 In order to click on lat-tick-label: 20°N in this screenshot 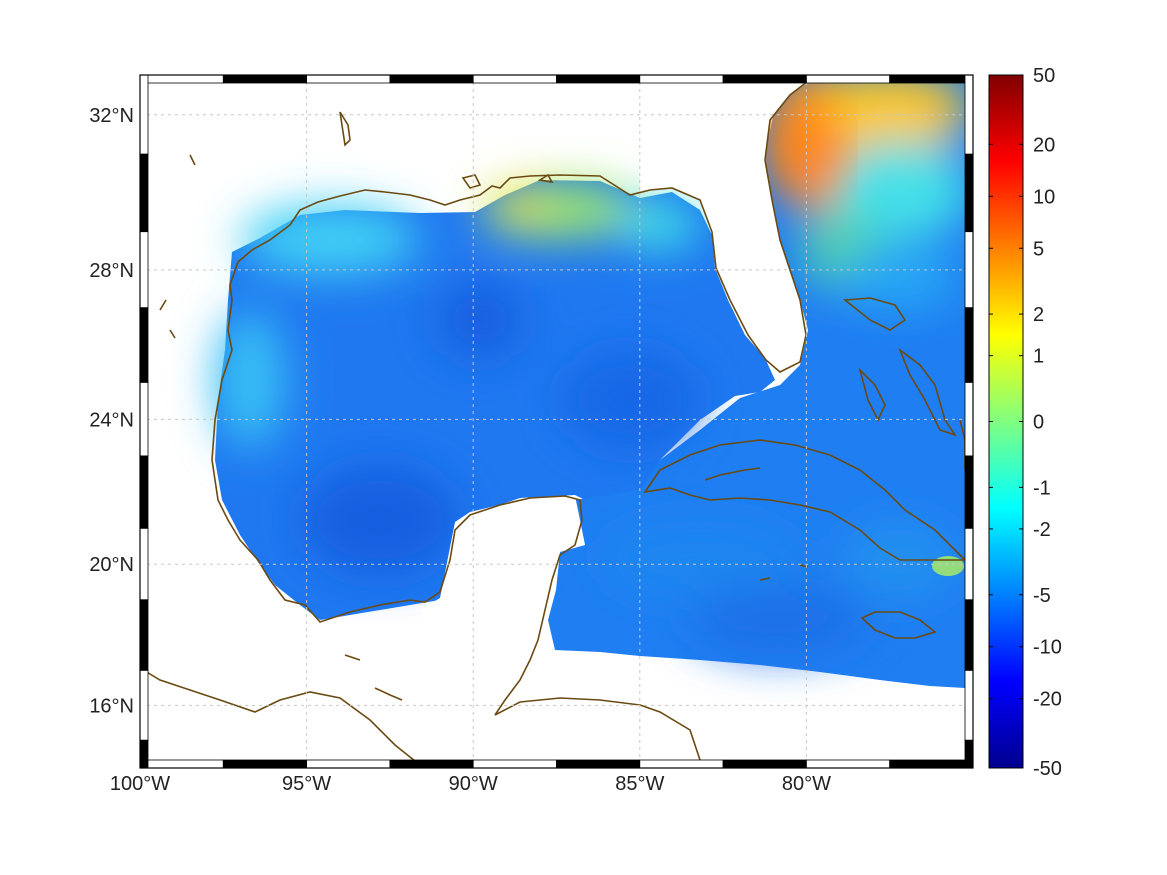, I will do `click(111, 565)`.